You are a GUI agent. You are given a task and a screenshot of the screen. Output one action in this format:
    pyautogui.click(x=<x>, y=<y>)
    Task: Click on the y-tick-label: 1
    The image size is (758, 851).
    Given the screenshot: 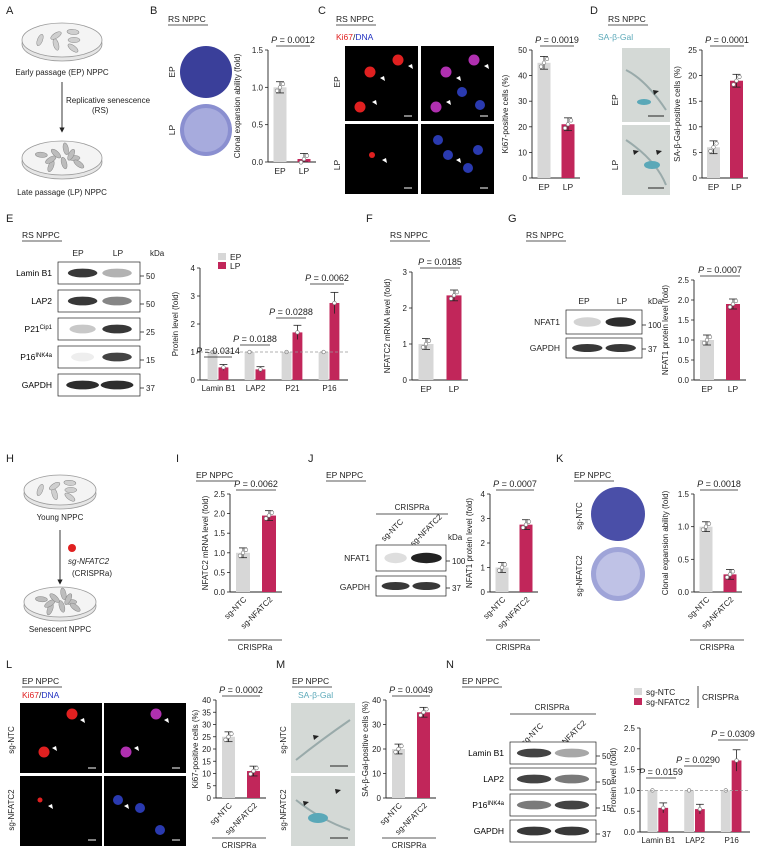 What is the action you would take?
    pyautogui.click(x=483, y=568)
    